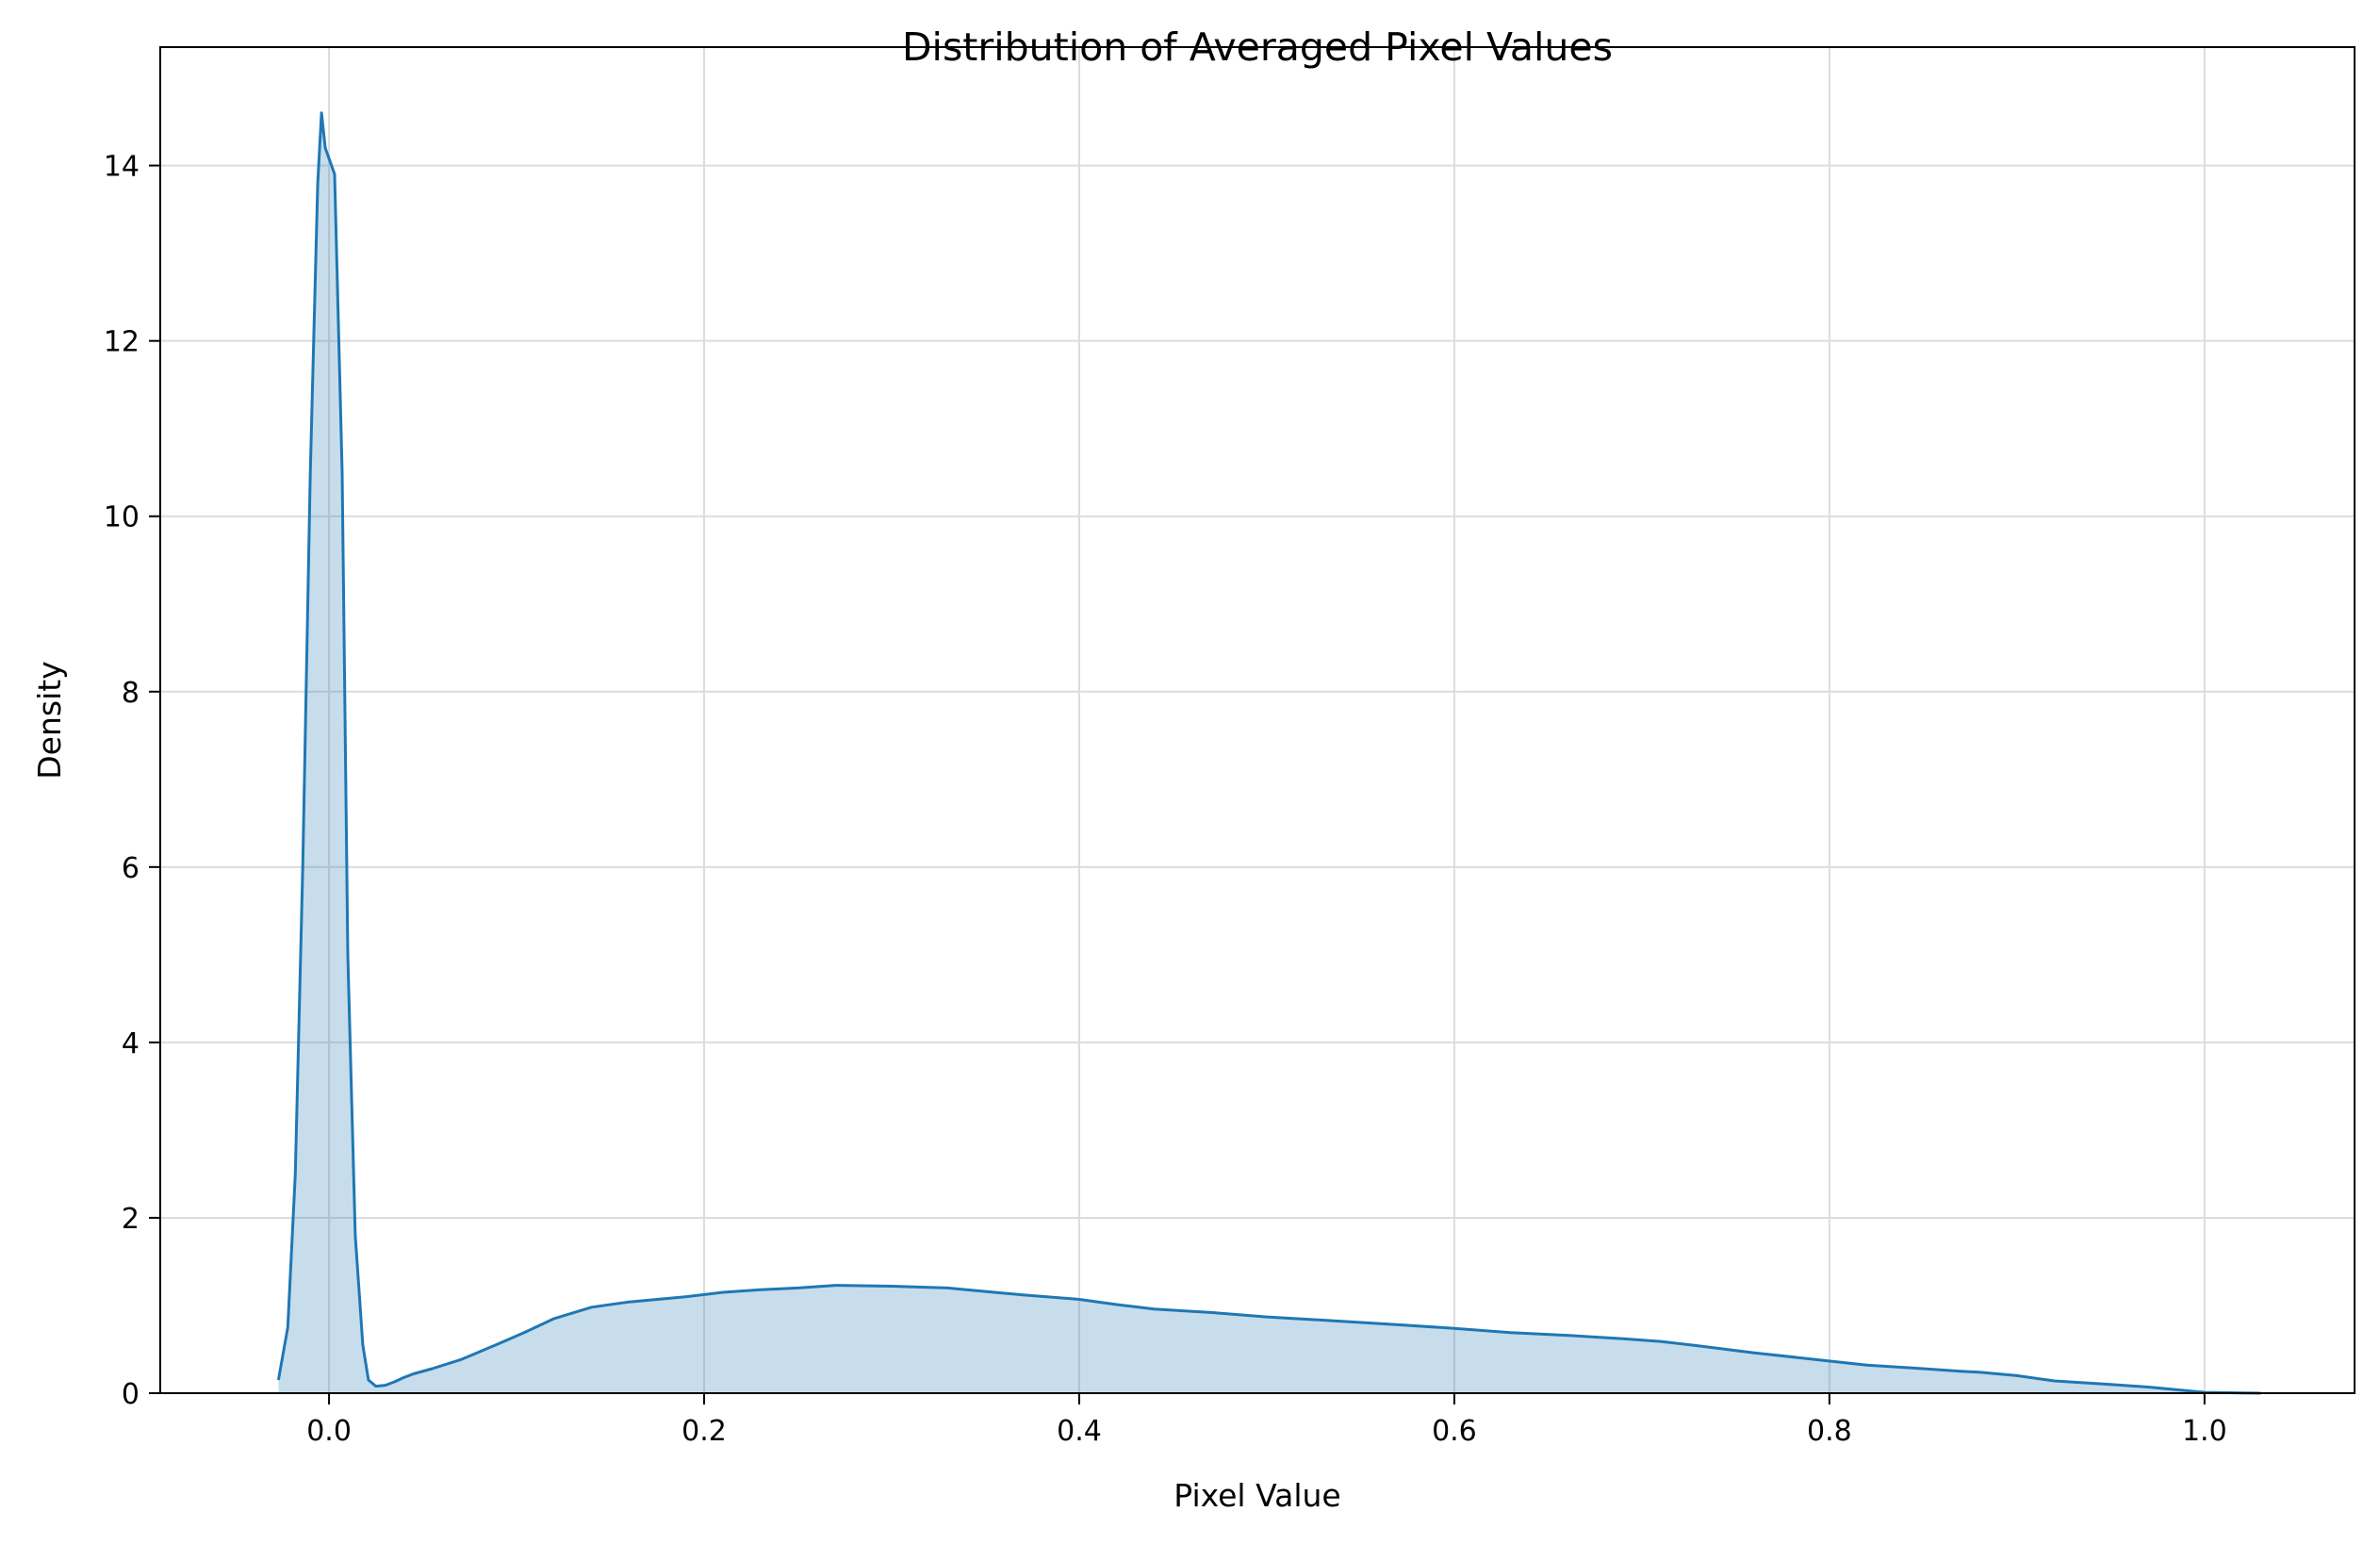 The width and height of the screenshot is (2380, 1544). What do you see at coordinates (1454, 1431) in the screenshot?
I see `x-tick-label: 0.6` at bounding box center [1454, 1431].